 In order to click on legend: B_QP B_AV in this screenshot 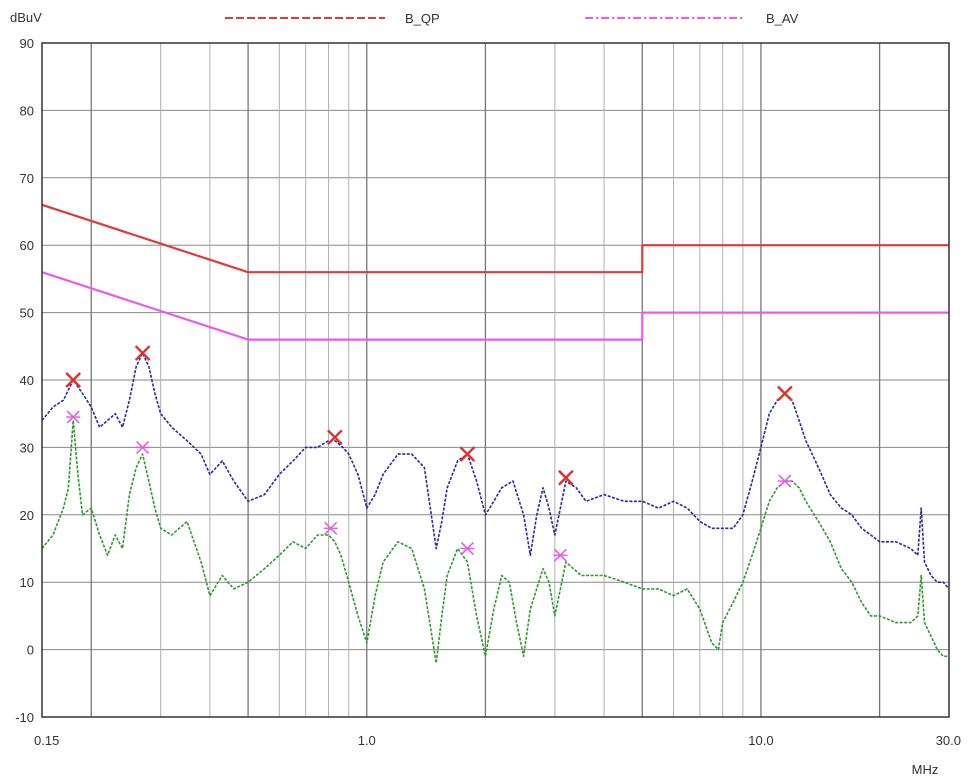, I will do `click(512, 18)`.